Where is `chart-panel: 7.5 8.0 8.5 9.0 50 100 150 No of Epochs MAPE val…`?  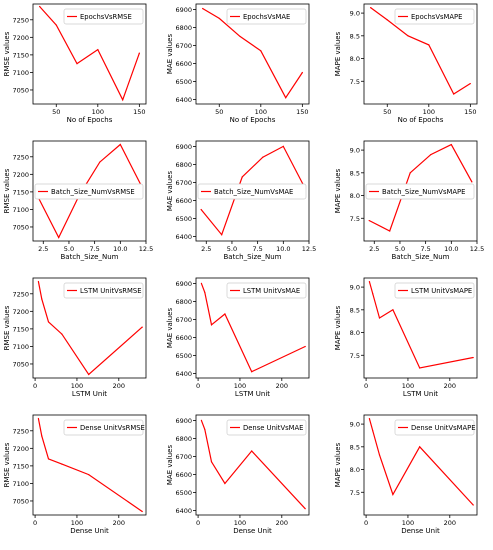
chart-panel: 7.5 8.0 8.5 9.0 50 100 150 No of Epochs MAPE val… is located at coordinates (406, 63).